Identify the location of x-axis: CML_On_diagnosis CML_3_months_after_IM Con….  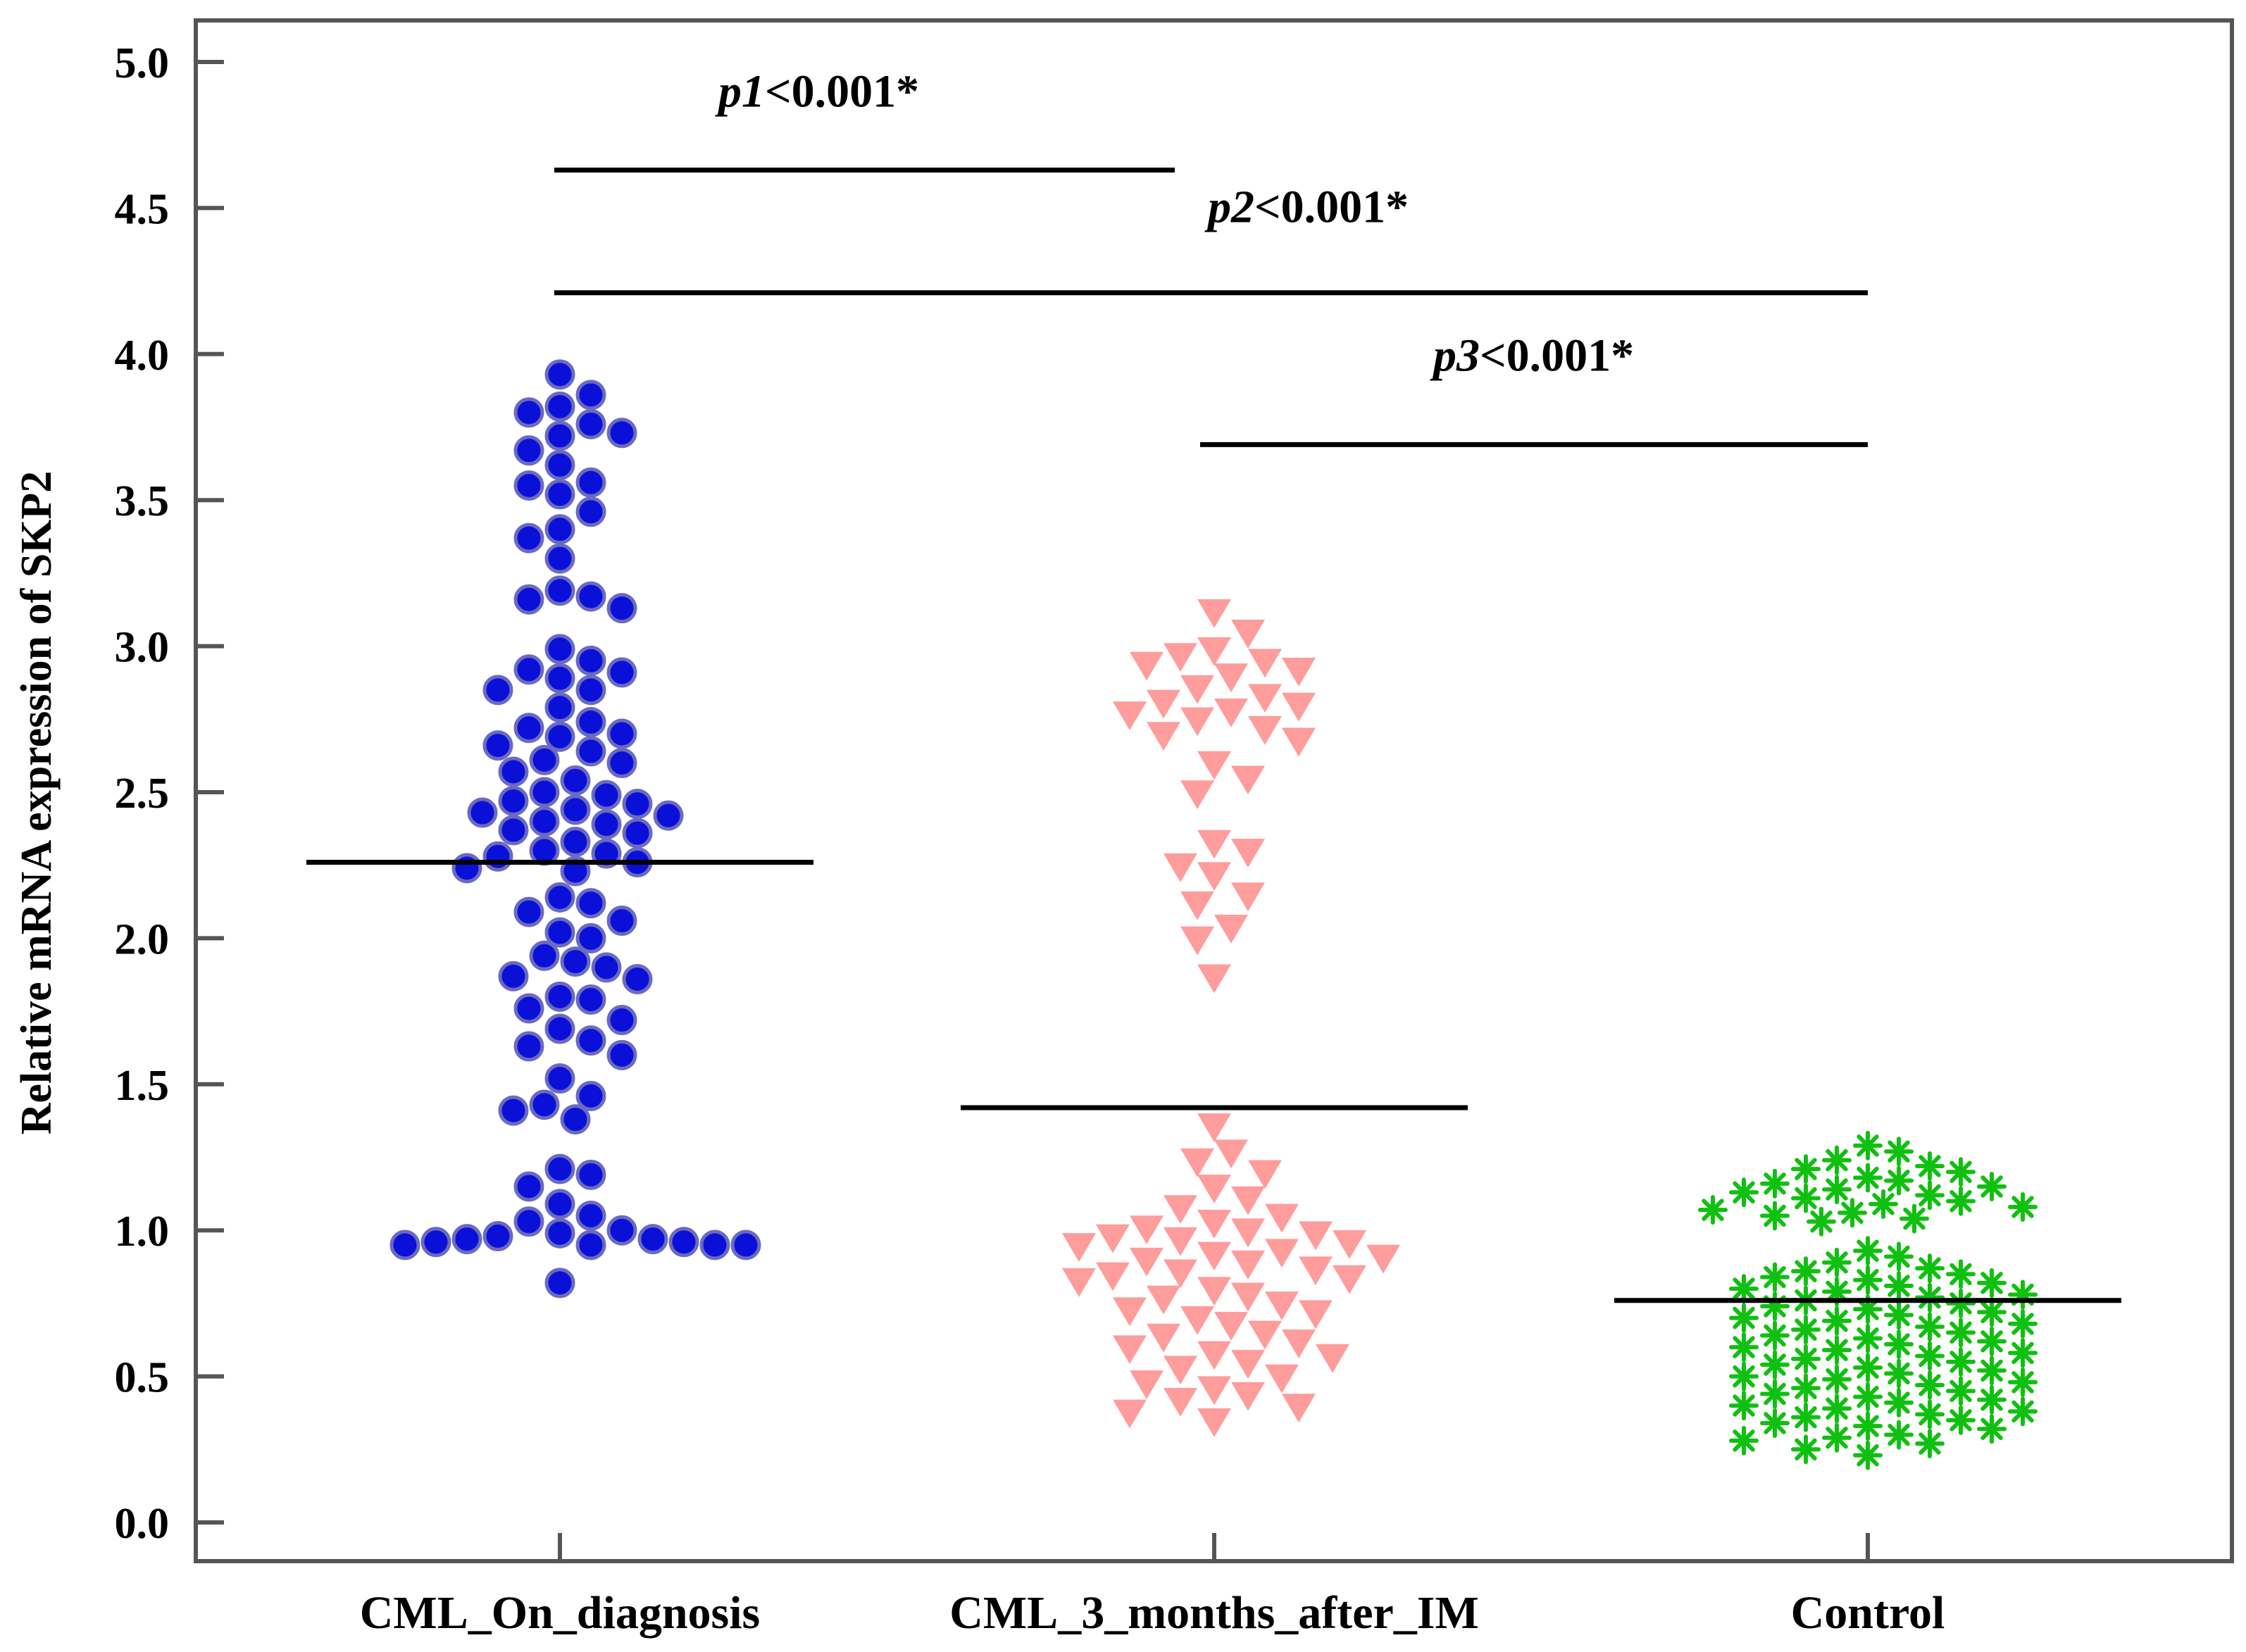
(1152, 1586).